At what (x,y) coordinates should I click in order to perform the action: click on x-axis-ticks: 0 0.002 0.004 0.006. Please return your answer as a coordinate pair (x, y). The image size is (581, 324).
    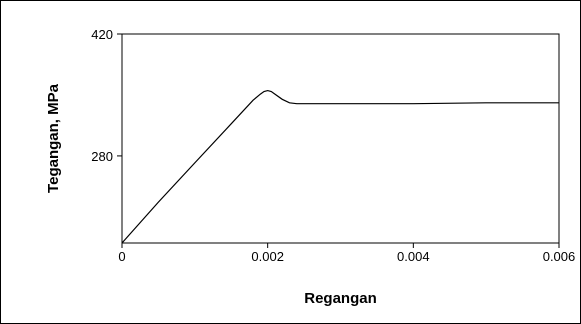
    Looking at the image, I should click on (346, 253).